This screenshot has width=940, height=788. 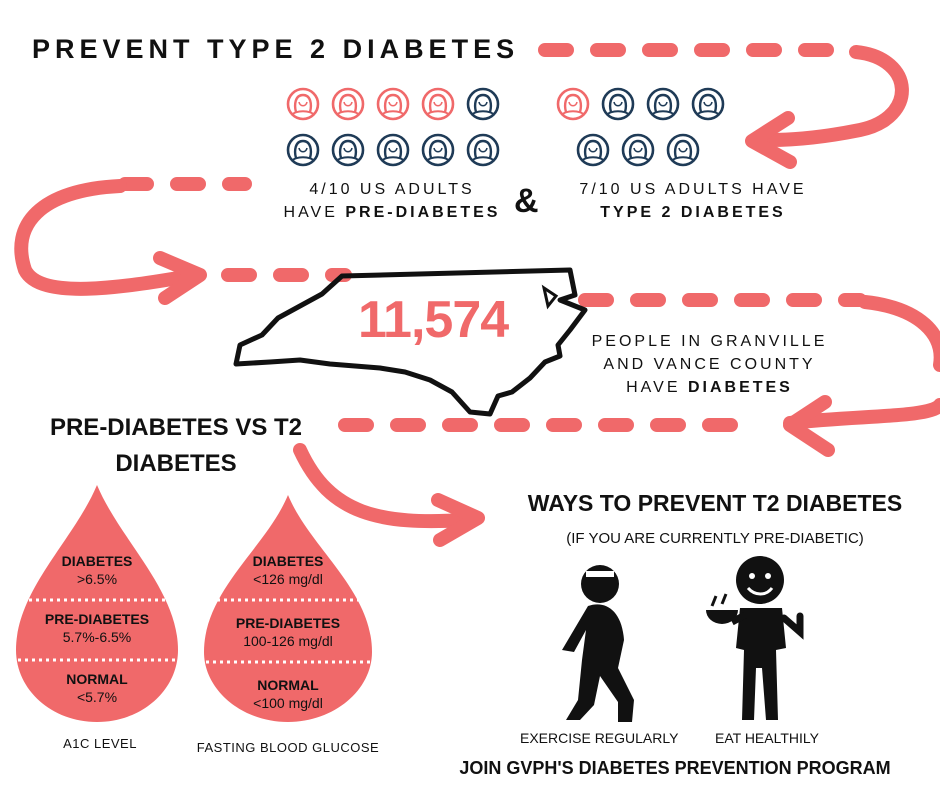 What do you see at coordinates (288, 570) in the screenshot?
I see `glucose-diabetes-level: DIABETES <126 mg/dl` at bounding box center [288, 570].